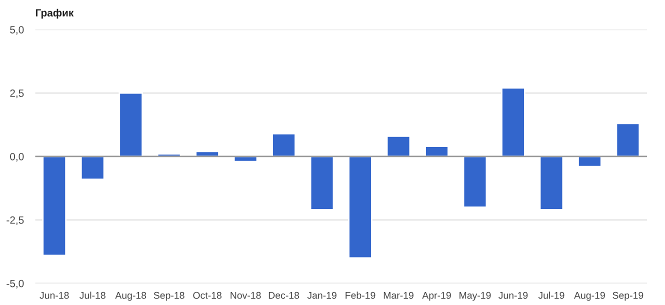  I want to click on x-tick-label: Sep-19, so click(628, 296).